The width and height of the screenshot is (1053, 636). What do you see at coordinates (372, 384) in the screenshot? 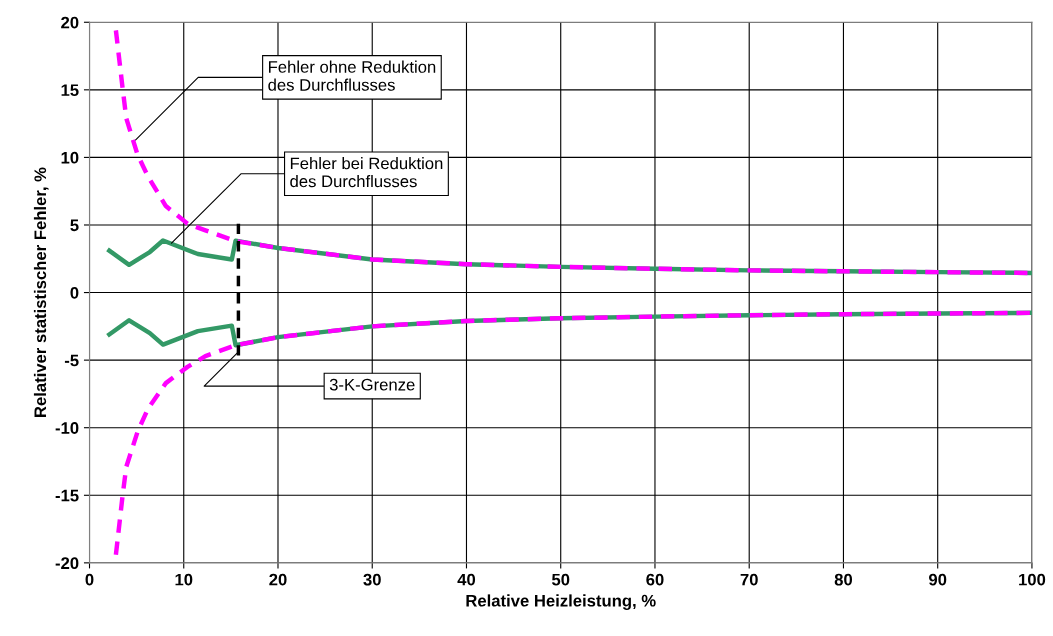
I see `annotation: 3-K-Grenze` at bounding box center [372, 384].